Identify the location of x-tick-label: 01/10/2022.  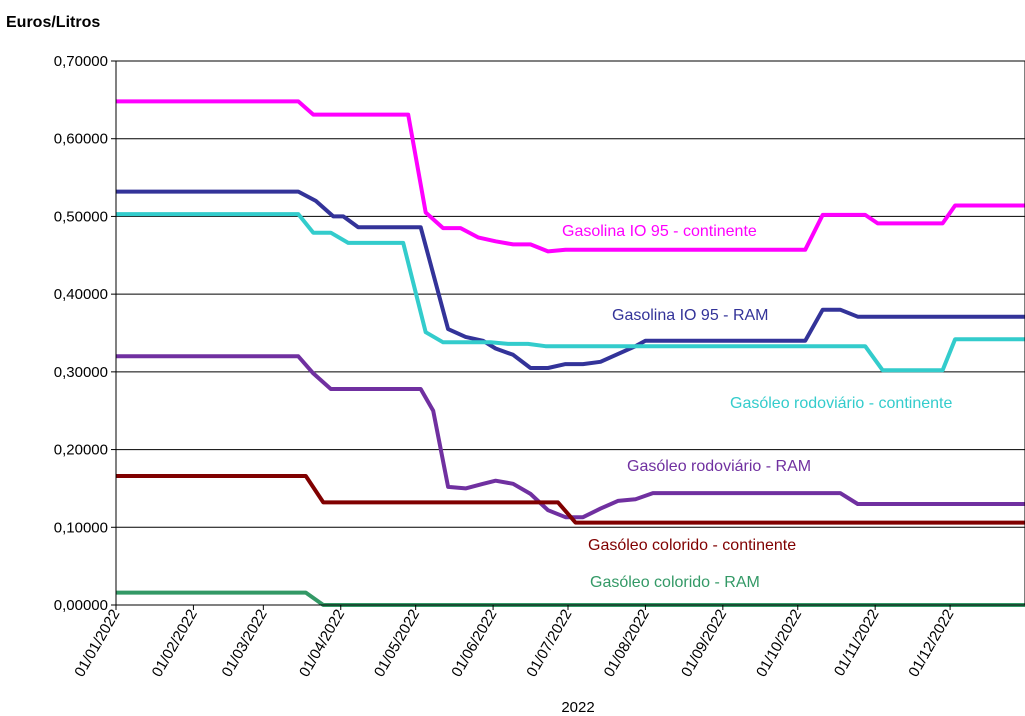
(779, 644).